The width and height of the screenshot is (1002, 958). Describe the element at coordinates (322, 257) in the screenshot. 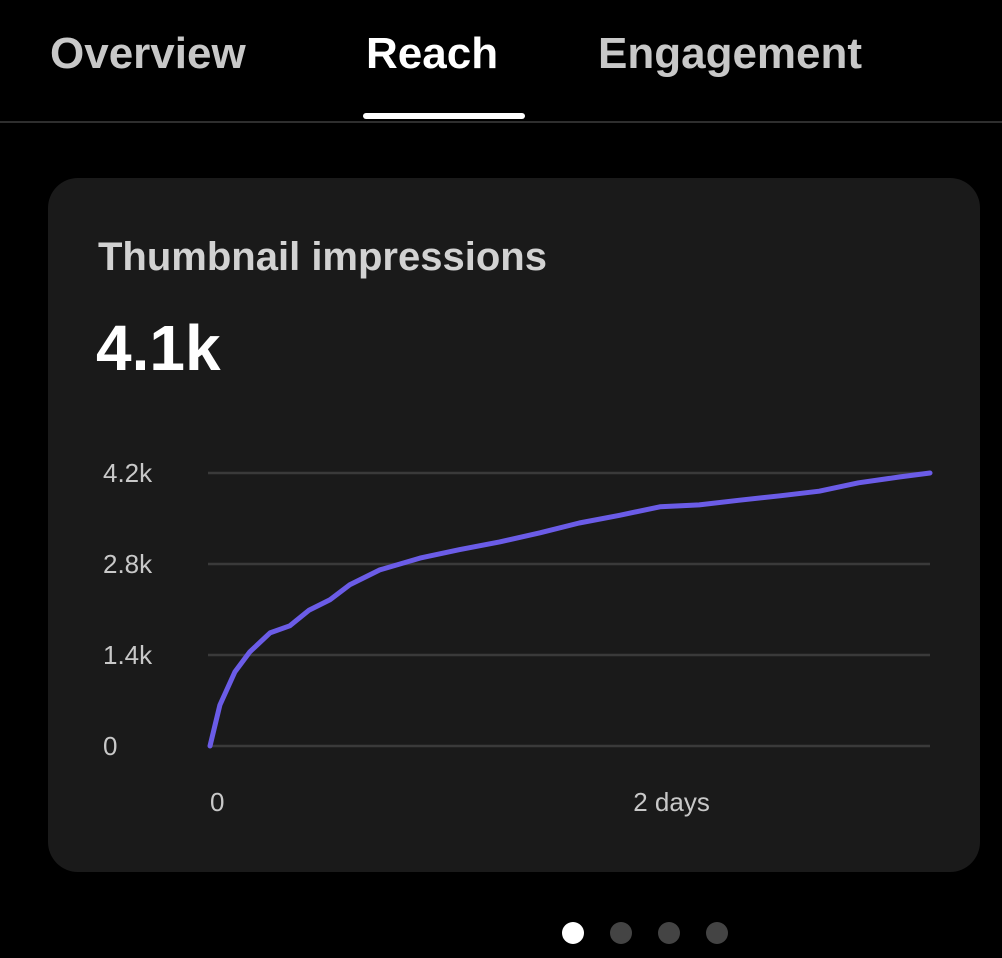

I see `card-title: Thumbnail impressions` at that location.